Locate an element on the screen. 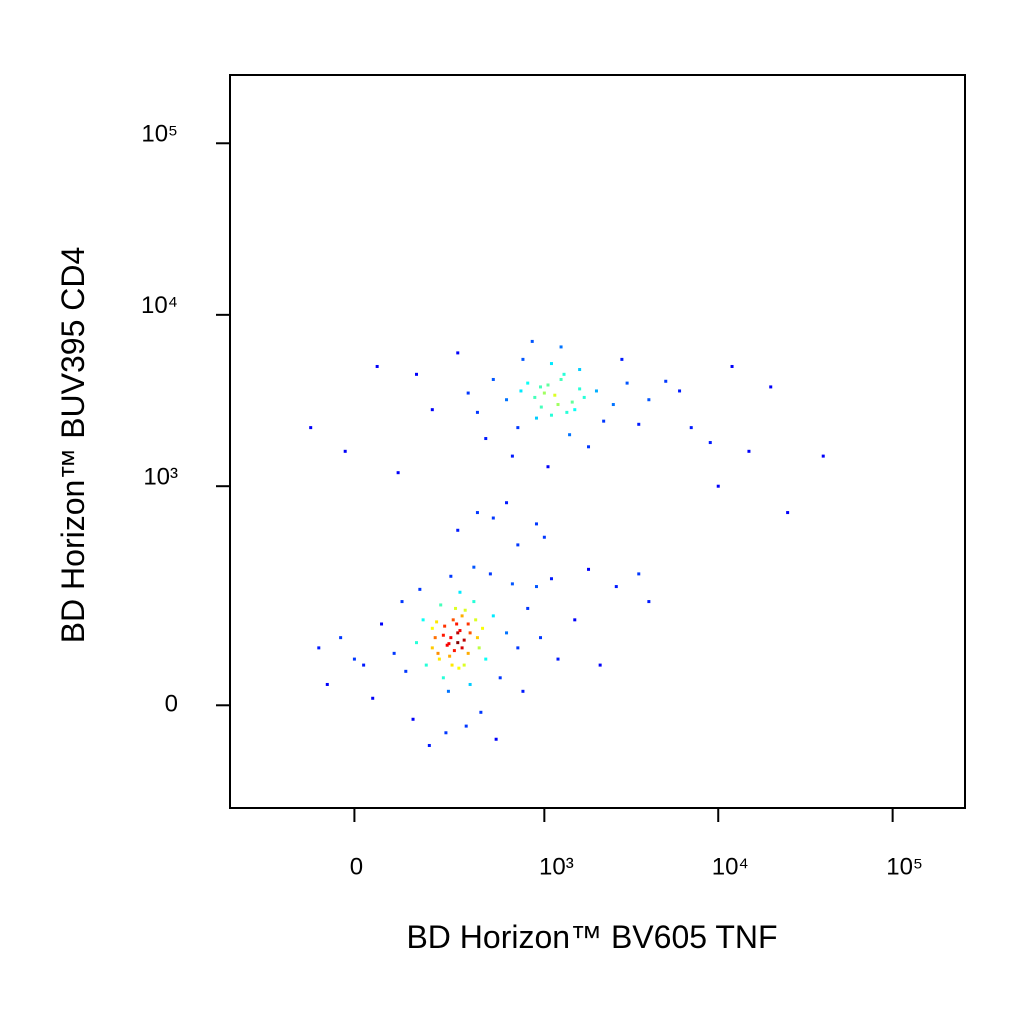 The height and width of the screenshot is (1024, 1024). y-tick-label: 0 is located at coordinates (171, 704).